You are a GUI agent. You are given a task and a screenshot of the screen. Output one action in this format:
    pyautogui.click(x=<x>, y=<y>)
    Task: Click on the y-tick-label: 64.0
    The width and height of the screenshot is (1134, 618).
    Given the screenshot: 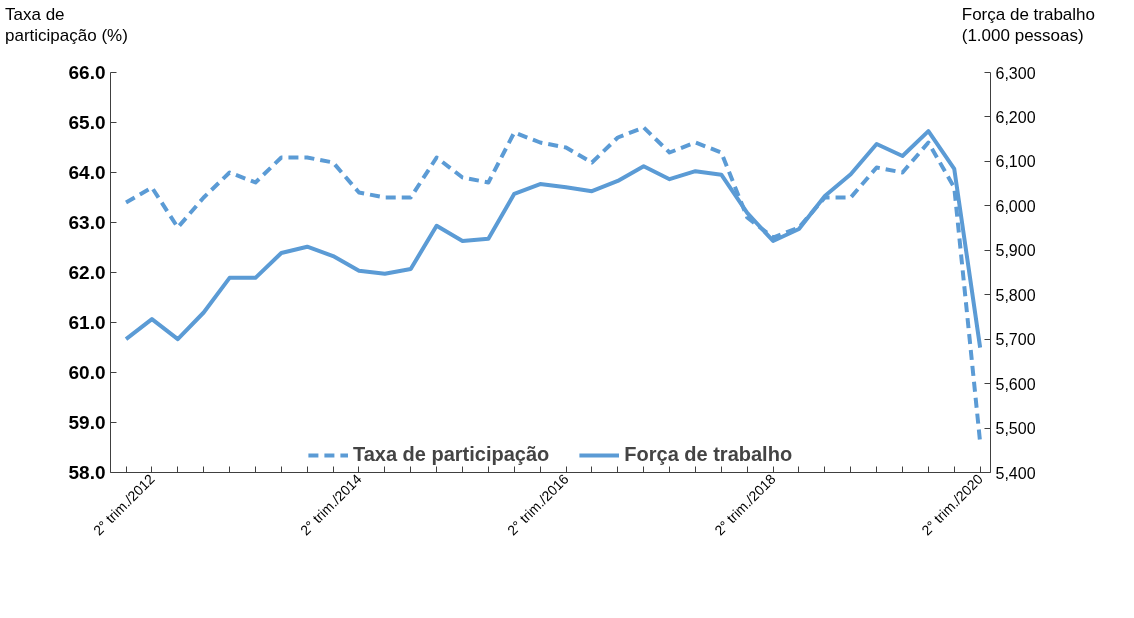 What is the action you would take?
    pyautogui.click(x=87, y=172)
    